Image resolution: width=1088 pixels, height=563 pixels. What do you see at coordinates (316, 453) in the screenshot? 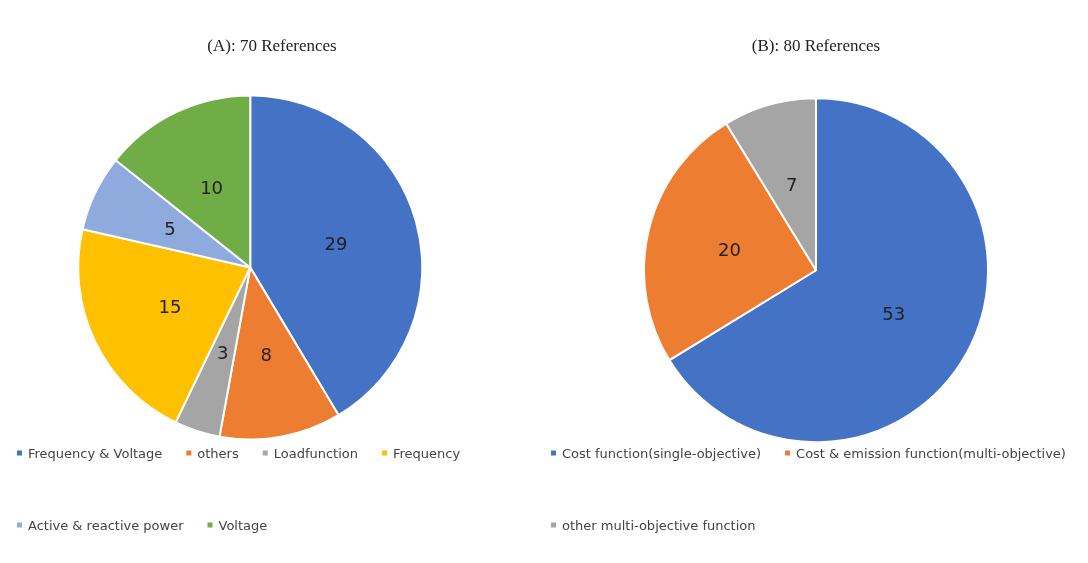
I see `legend-label: Loadfunction` at bounding box center [316, 453].